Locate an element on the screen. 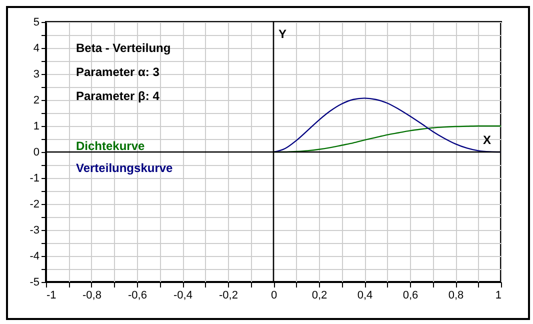 Image resolution: width=533 pixels, height=324 pixels. y-axis-title: Y is located at coordinates (282, 34).